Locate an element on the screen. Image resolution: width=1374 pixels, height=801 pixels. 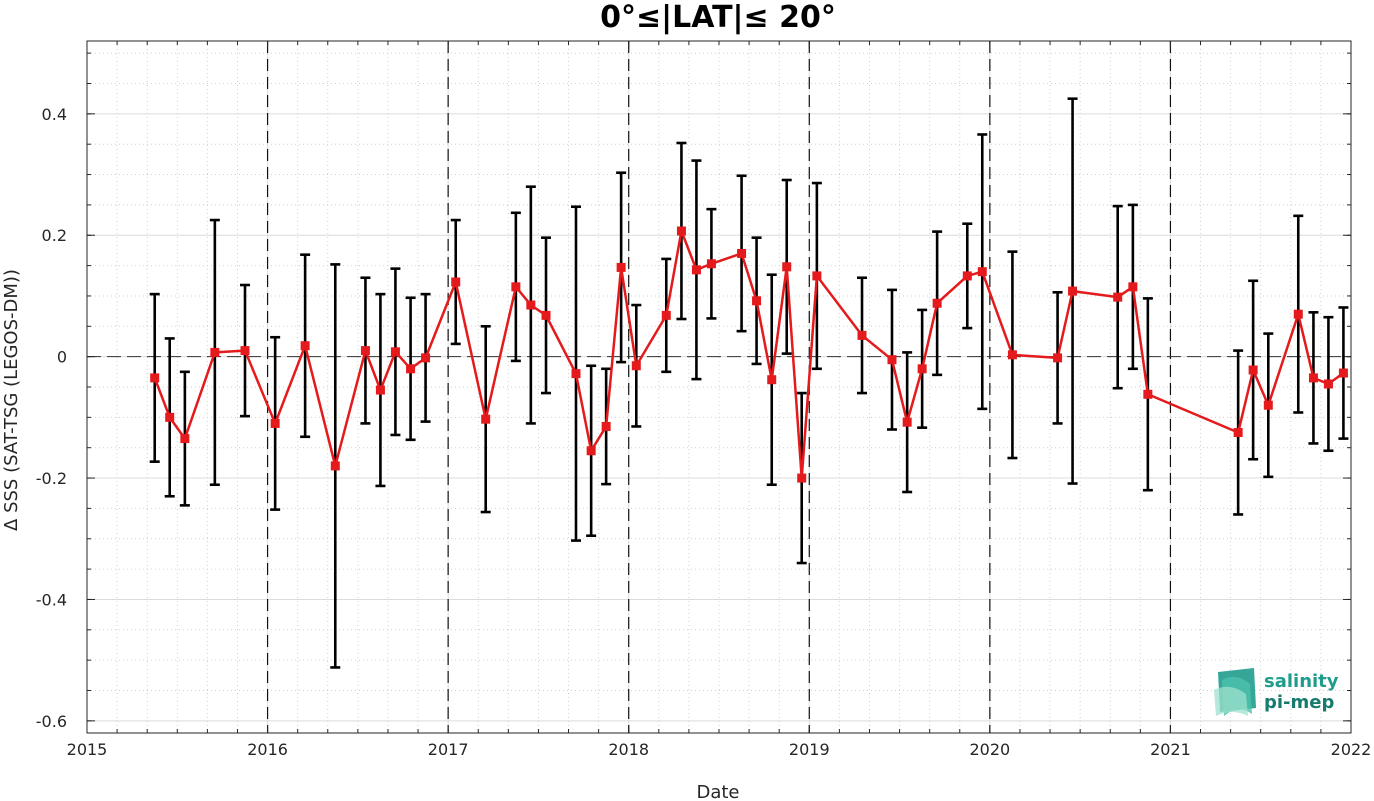
y-tick-label: -0.4 is located at coordinates (51, 599).